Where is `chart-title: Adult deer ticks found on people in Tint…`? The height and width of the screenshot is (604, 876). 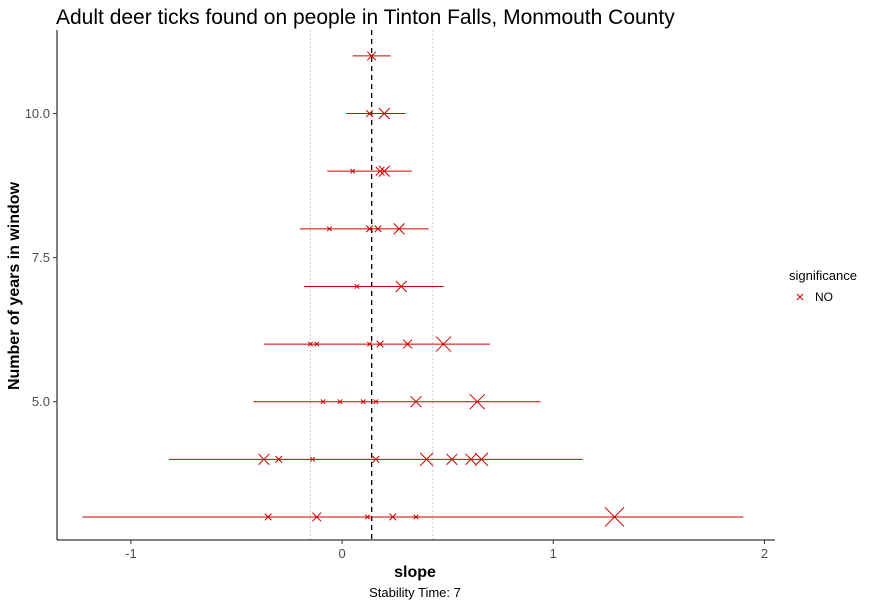
chart-title: Adult deer ticks found on people in Tint… is located at coordinates (365, 17).